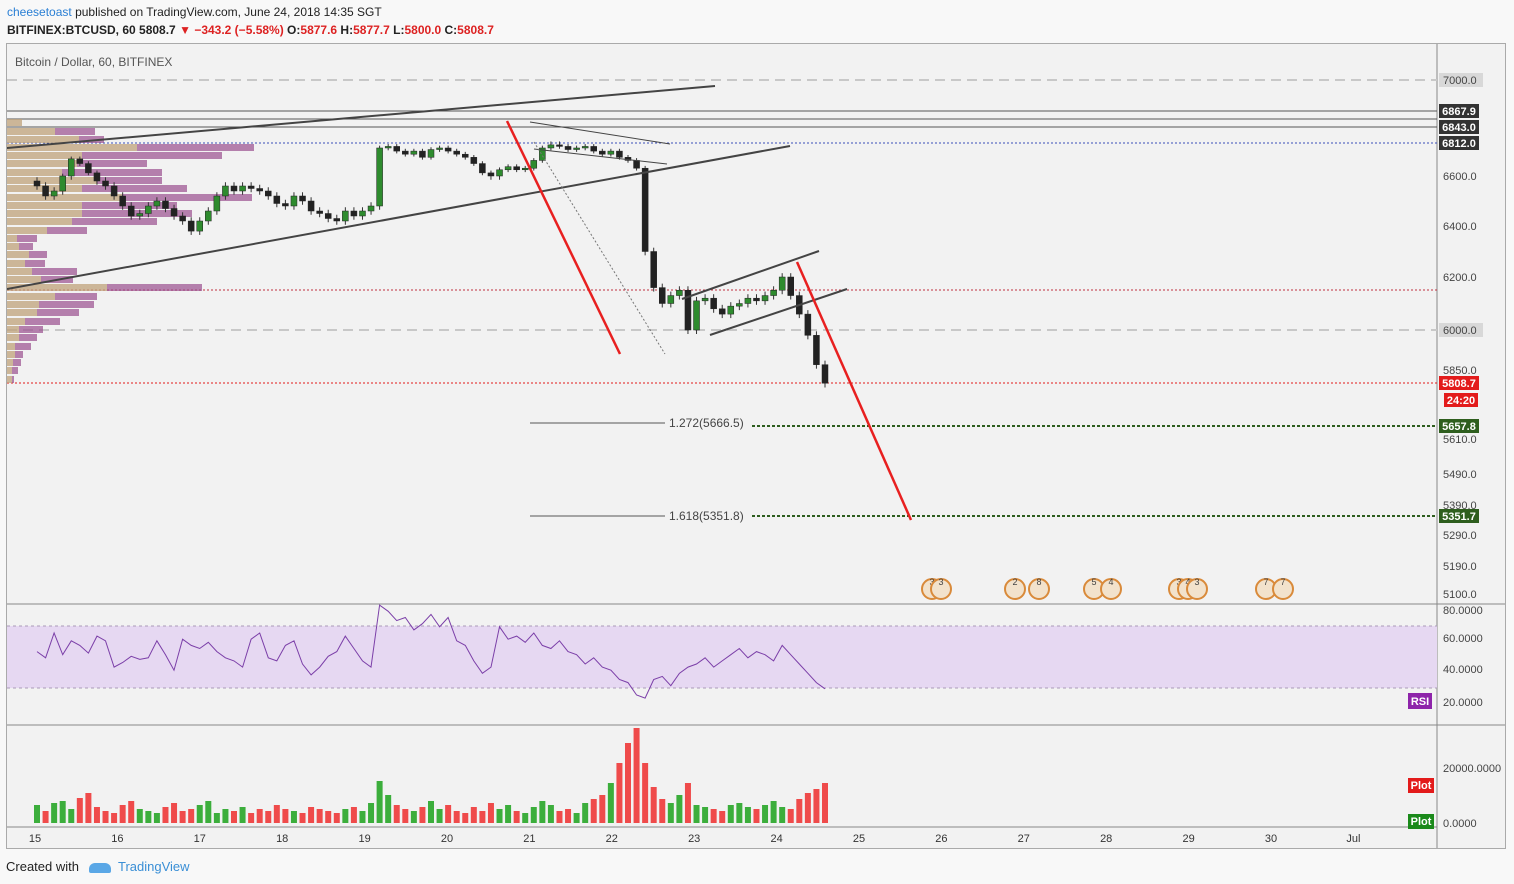 The height and width of the screenshot is (884, 1514). Describe the element at coordinates (361, 117) in the screenshot. I see `upper-trendline` at that location.